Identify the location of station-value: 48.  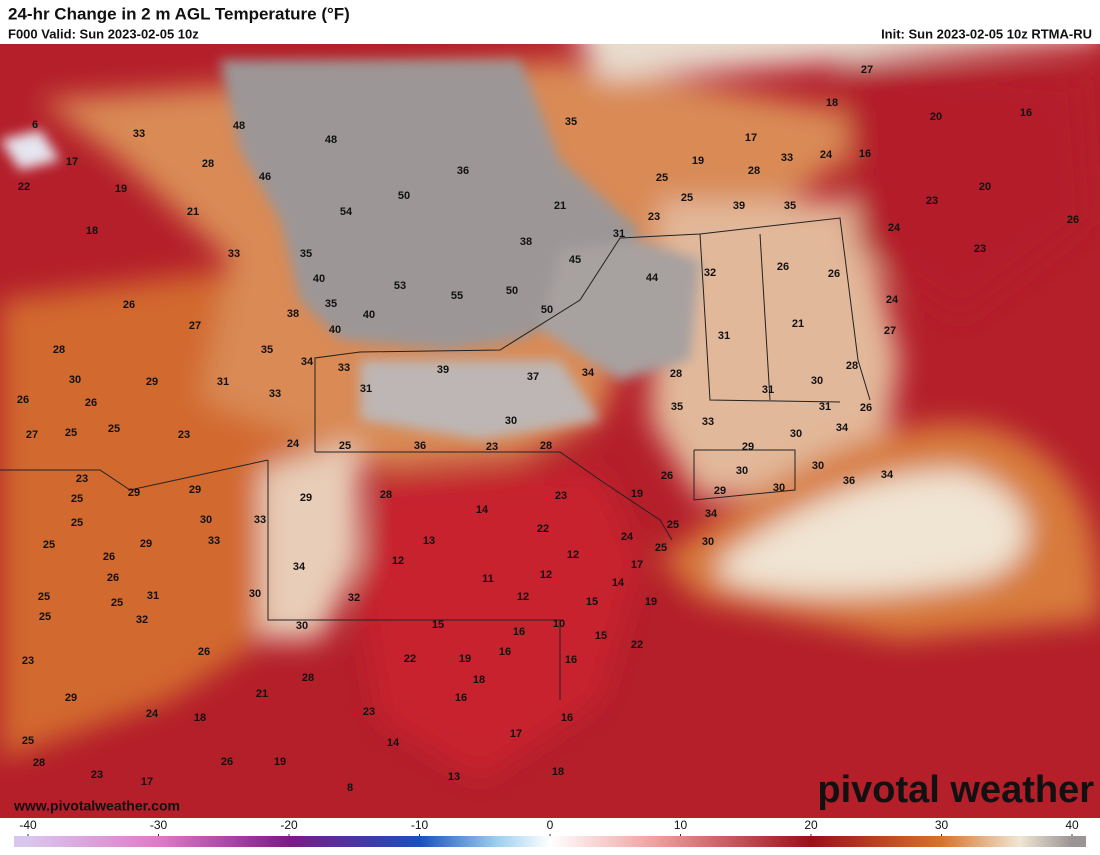
(239, 126).